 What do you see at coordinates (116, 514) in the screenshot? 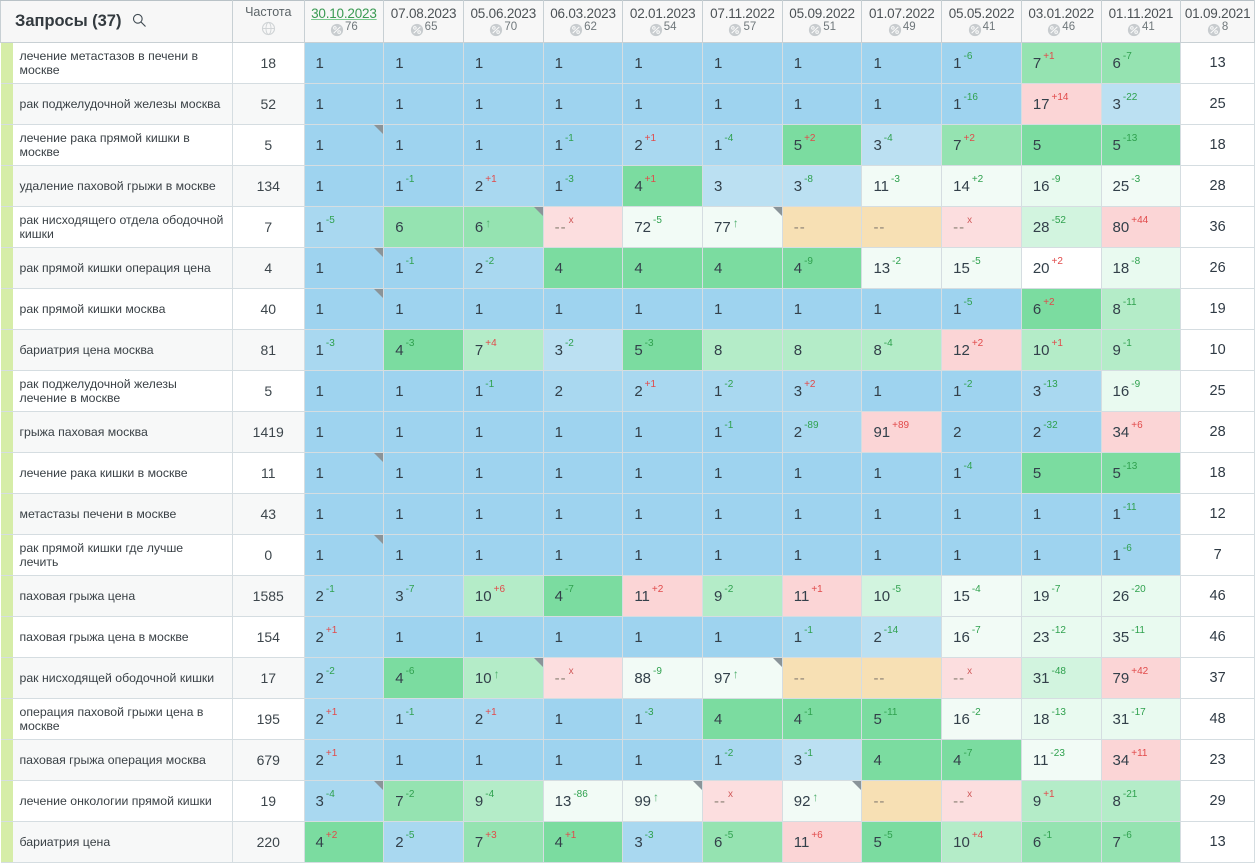
I see `query-cell: метастазы печени в москве` at bounding box center [116, 514].